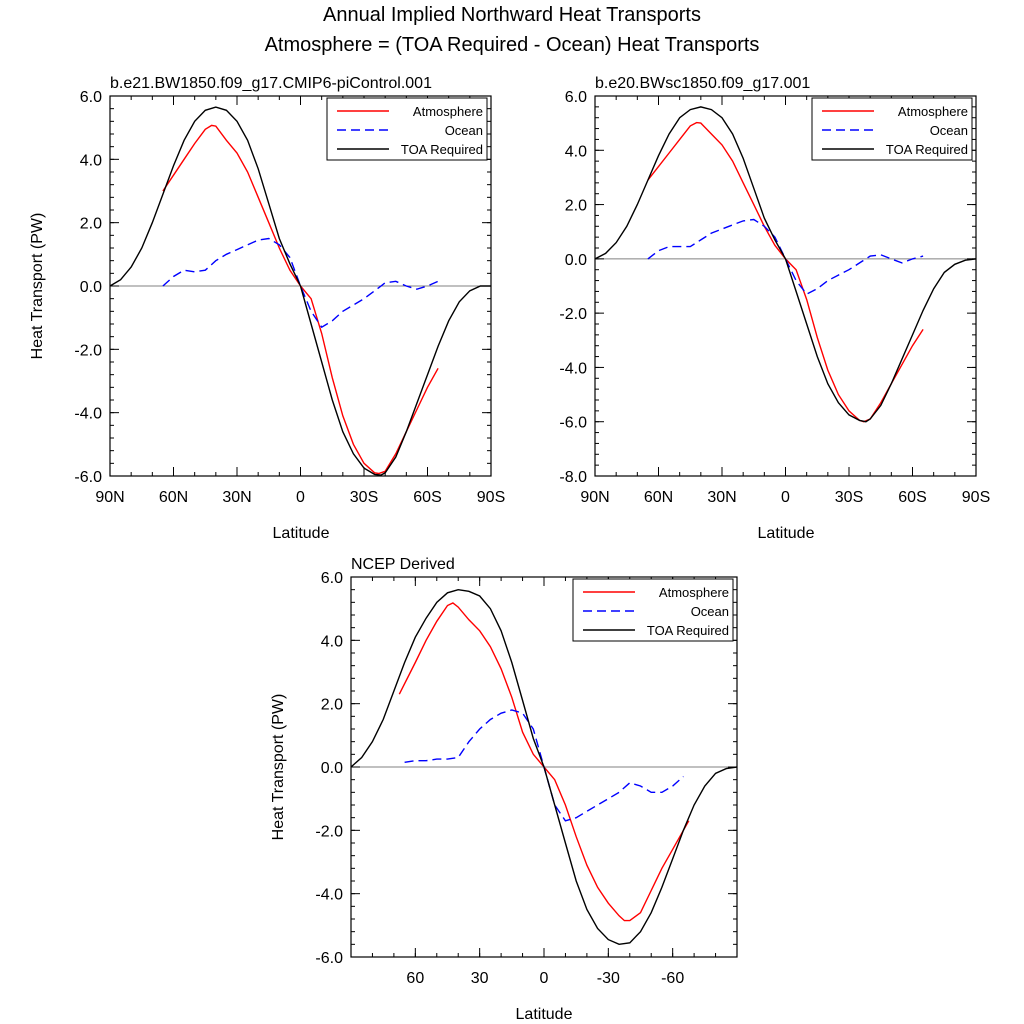 The width and height of the screenshot is (1024, 1024). What do you see at coordinates (672, 978) in the screenshot?
I see `x-tick-label: -60` at bounding box center [672, 978].